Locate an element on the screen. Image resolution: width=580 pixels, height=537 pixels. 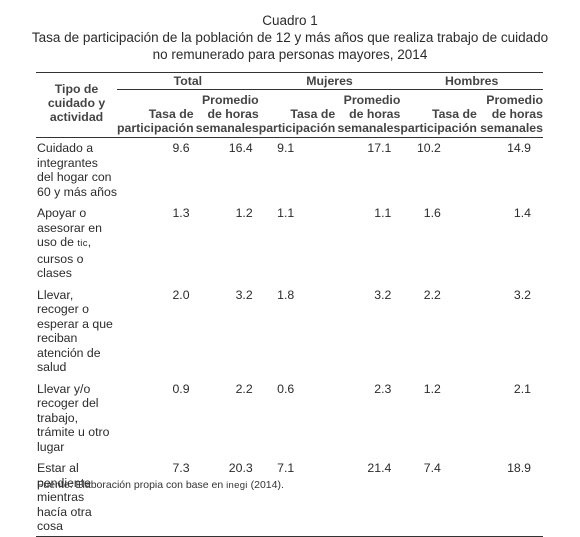
cell-value: 10.2 is located at coordinates (428, 148).